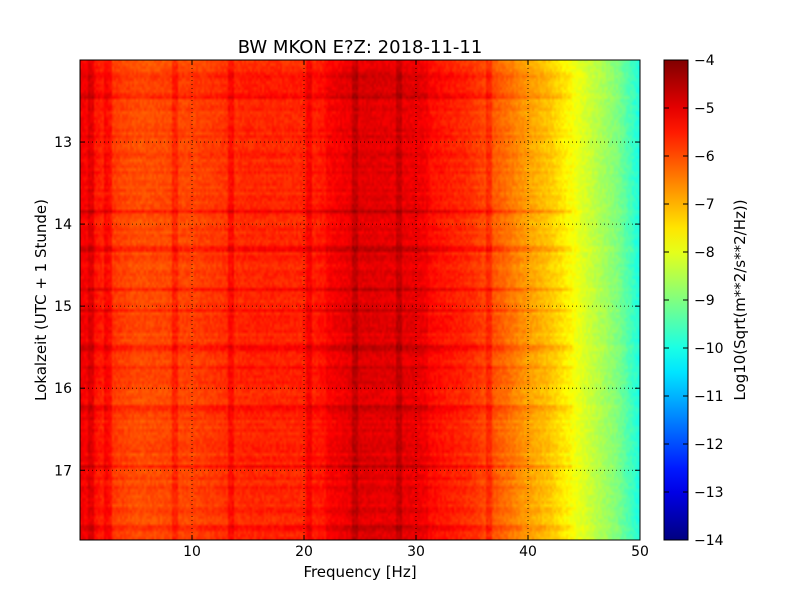 This screenshot has width=800, height=604. What do you see at coordinates (360, 47) in the screenshot?
I see `chart-title: BW MKON E?Z: 2018-11-11` at bounding box center [360, 47].